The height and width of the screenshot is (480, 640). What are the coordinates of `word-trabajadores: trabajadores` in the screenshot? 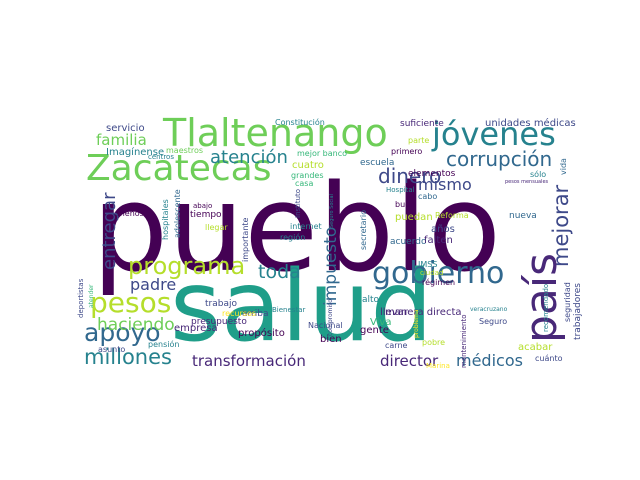 It's located at (578, 311).